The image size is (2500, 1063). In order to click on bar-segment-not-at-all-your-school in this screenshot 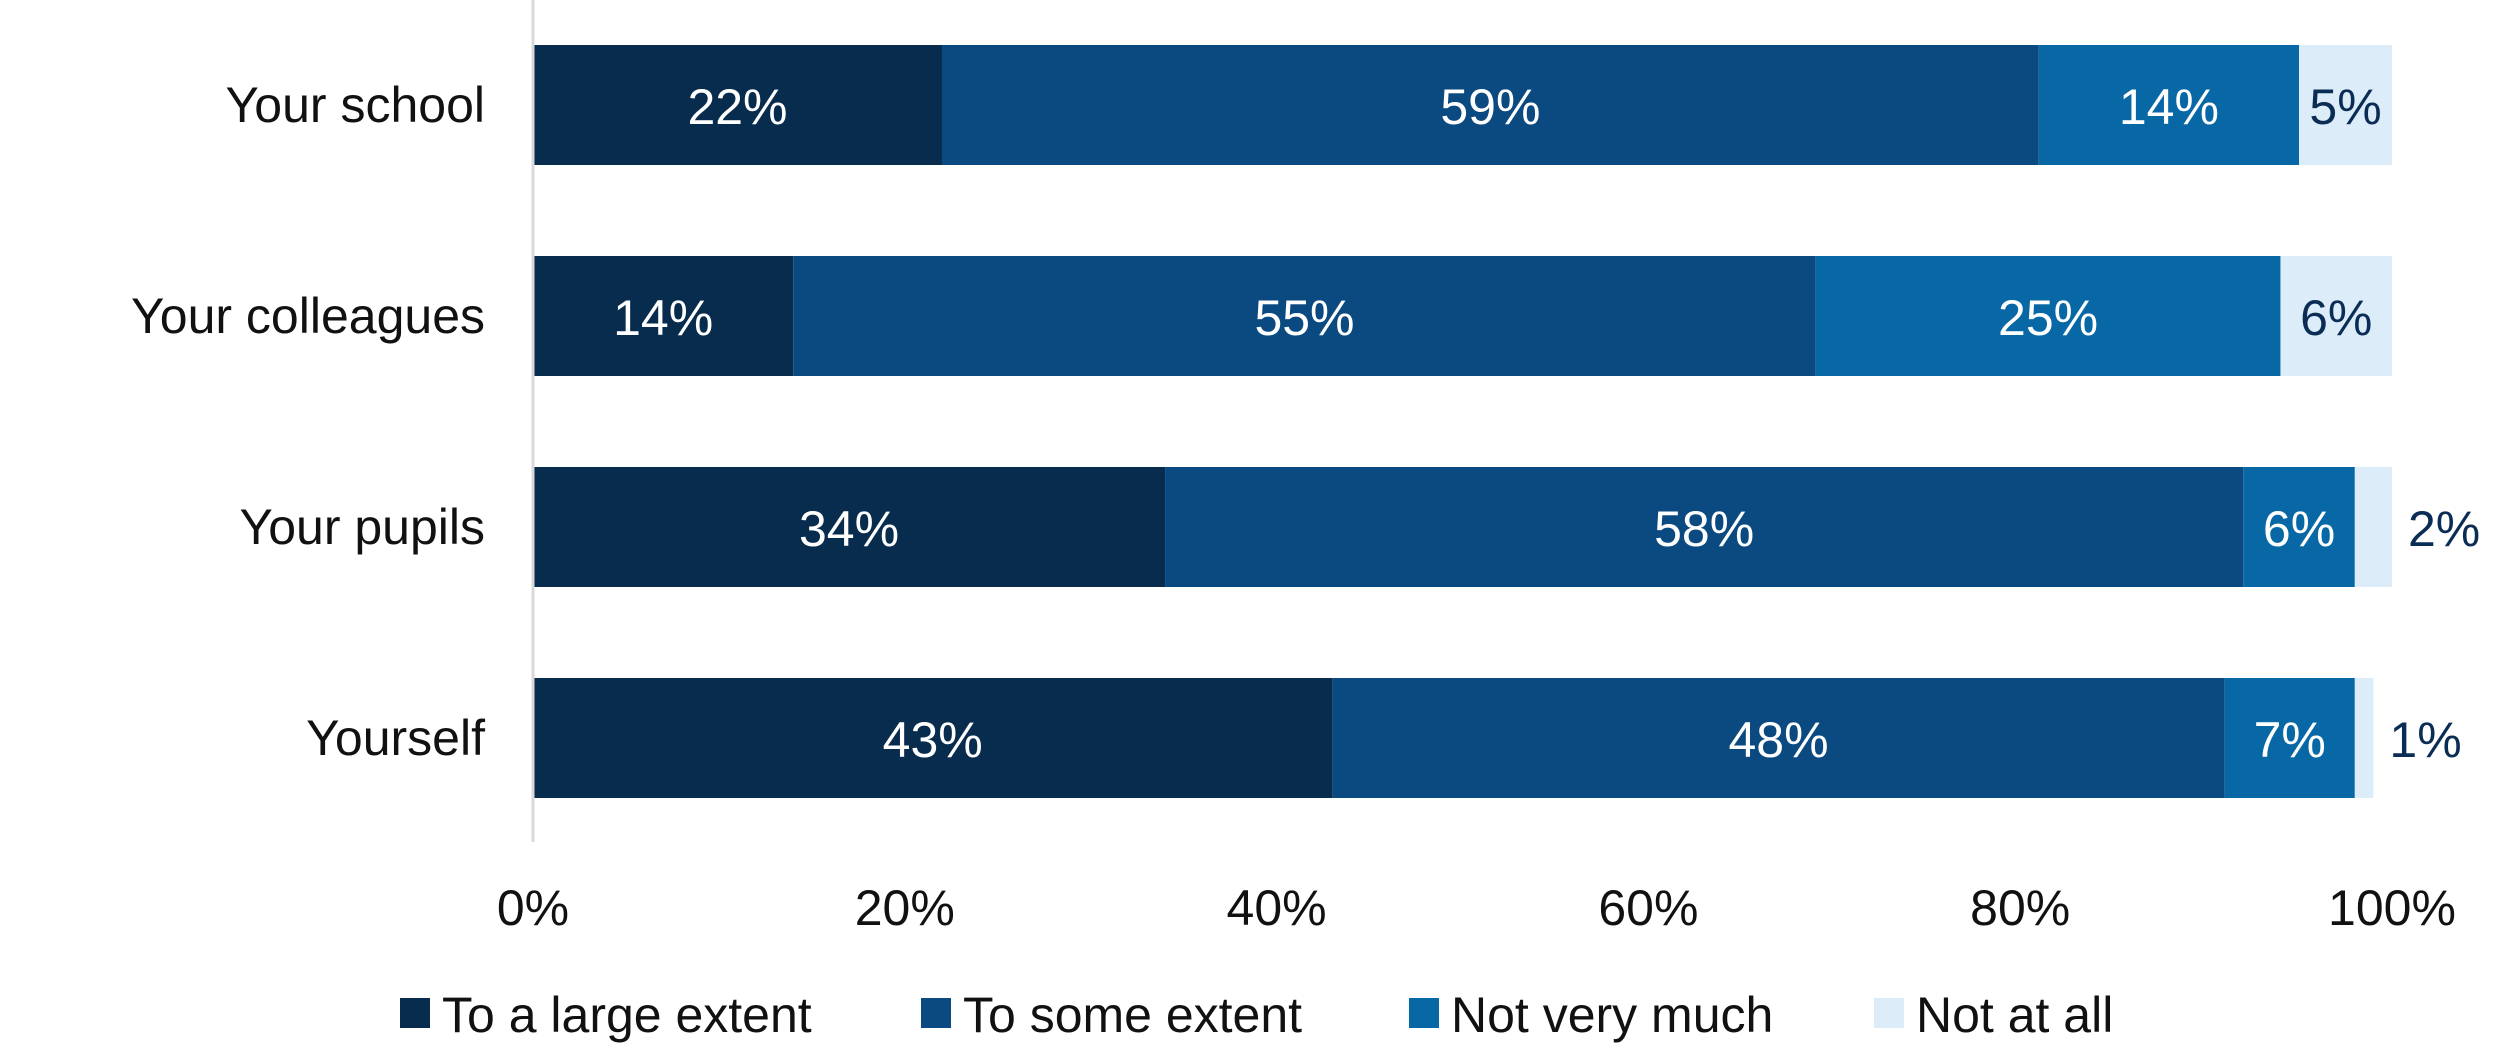, I will do `click(2345, 105)`.